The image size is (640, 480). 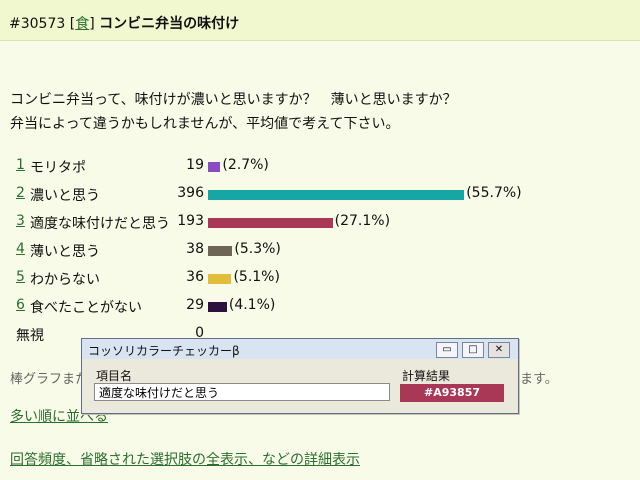 I want to click on option-number-link: 5, so click(x=20, y=277).